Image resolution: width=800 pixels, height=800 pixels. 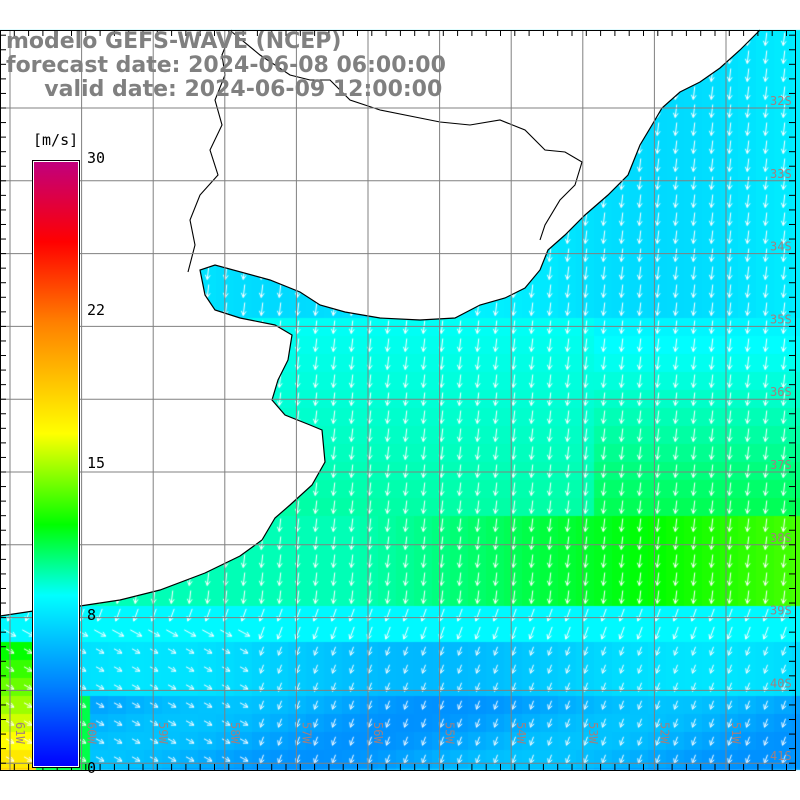 I want to click on lon-label: 53W, so click(x=593, y=733).